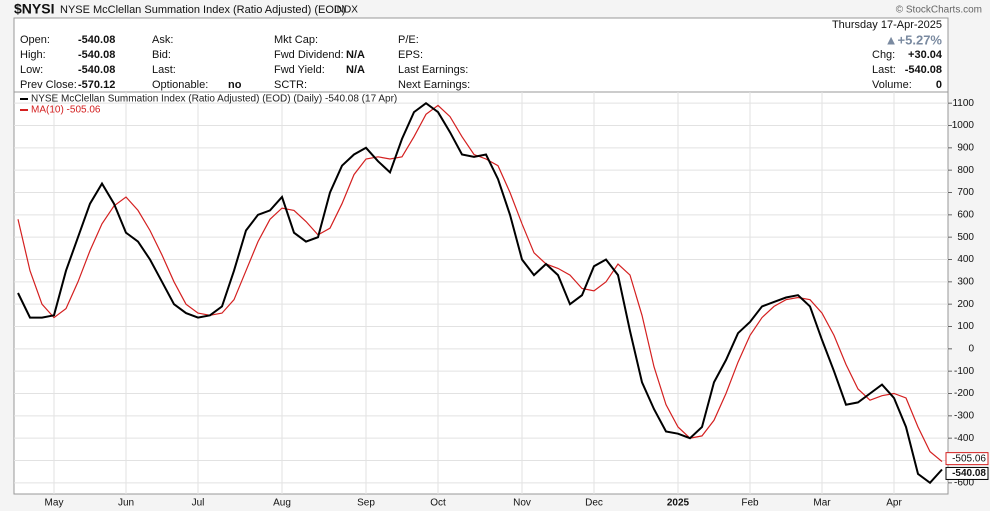  Describe the element at coordinates (309, 55) in the screenshot. I see `field-label: Fwd Dividend:` at that location.